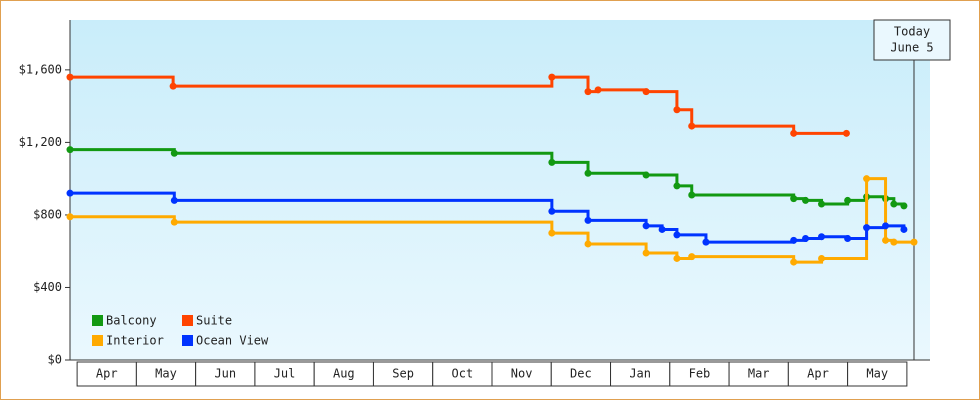  What do you see at coordinates (47, 214) in the screenshot?
I see `y-tick-label: $800` at bounding box center [47, 214].